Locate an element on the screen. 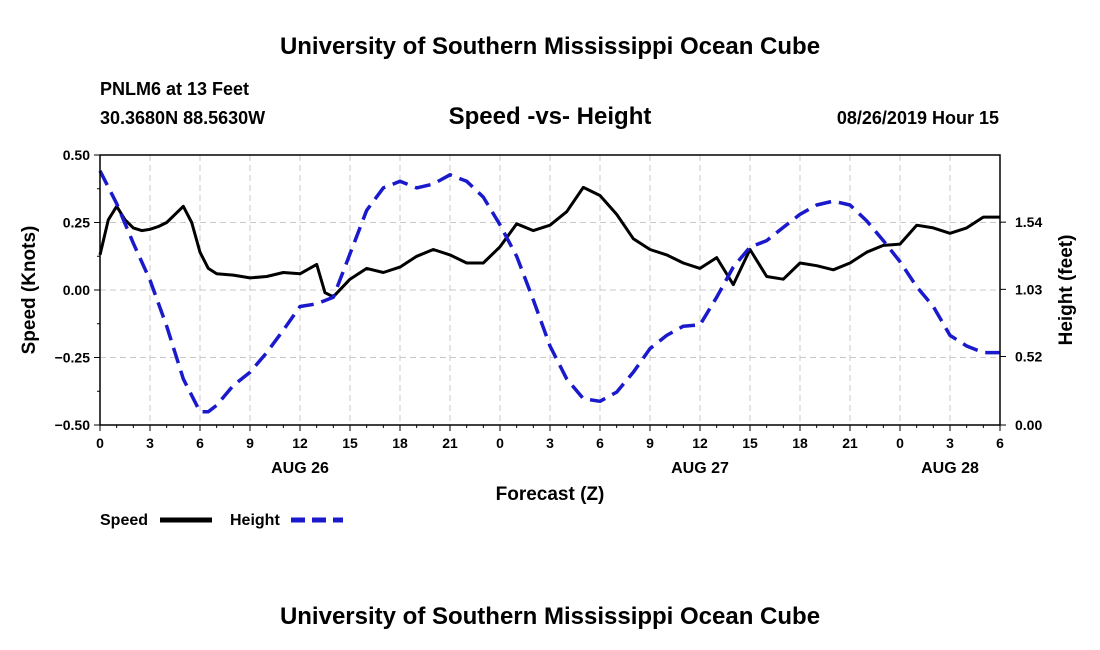  coords-label: 30.3680N 88.5630W is located at coordinates (182, 118).